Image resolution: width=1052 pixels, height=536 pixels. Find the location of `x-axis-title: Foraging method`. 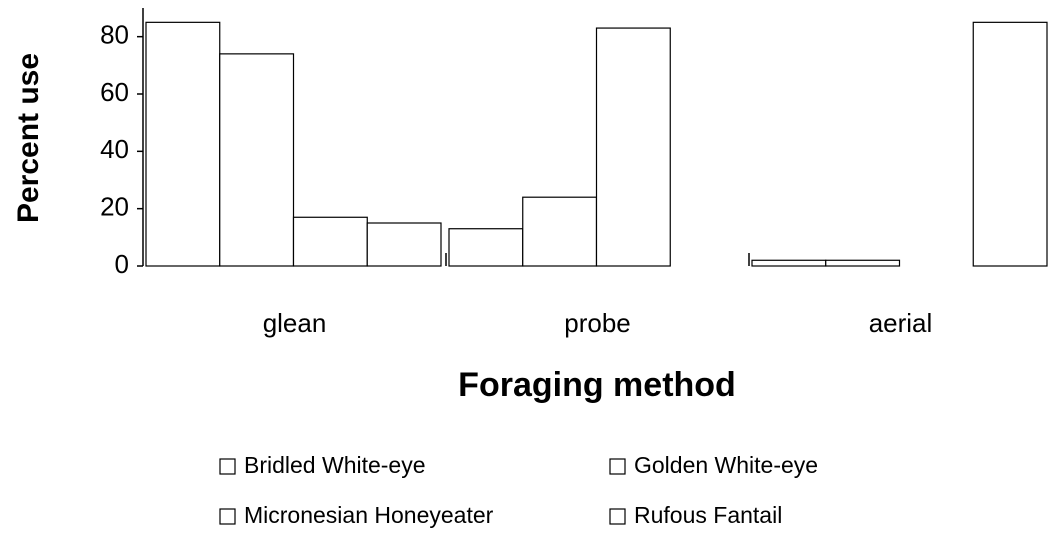

x-axis-title: Foraging method is located at coordinates (597, 385).